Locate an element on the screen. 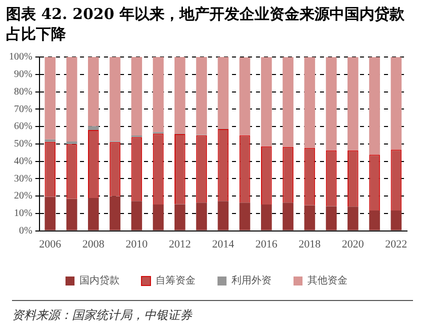  y-tick-label: 10% is located at coordinates (23, 214).